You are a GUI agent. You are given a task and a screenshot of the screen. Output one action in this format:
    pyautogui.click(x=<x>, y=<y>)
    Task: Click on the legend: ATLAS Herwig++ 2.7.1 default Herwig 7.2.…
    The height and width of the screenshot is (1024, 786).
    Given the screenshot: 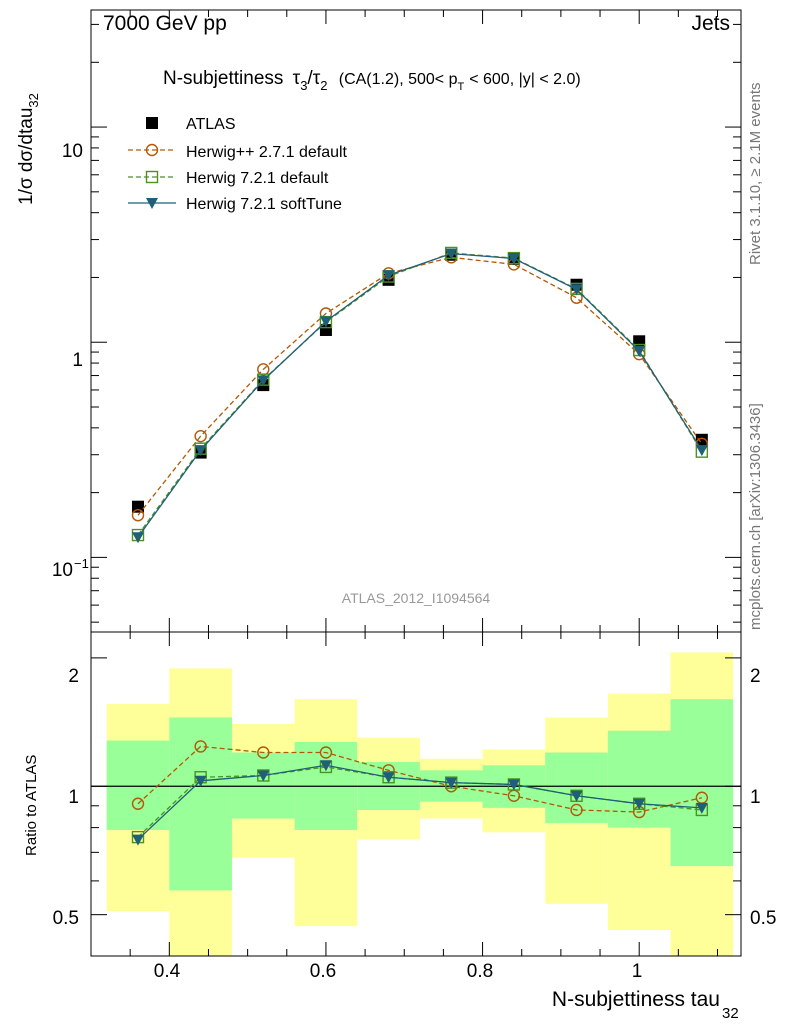 What is the action you would take?
    pyautogui.click(x=267, y=164)
    